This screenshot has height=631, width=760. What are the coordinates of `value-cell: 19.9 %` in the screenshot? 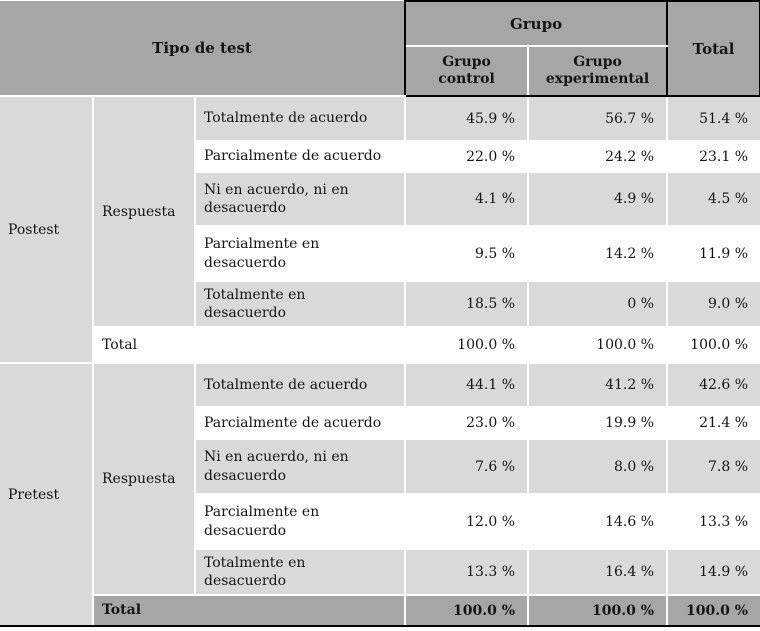 It's located at (598, 423).